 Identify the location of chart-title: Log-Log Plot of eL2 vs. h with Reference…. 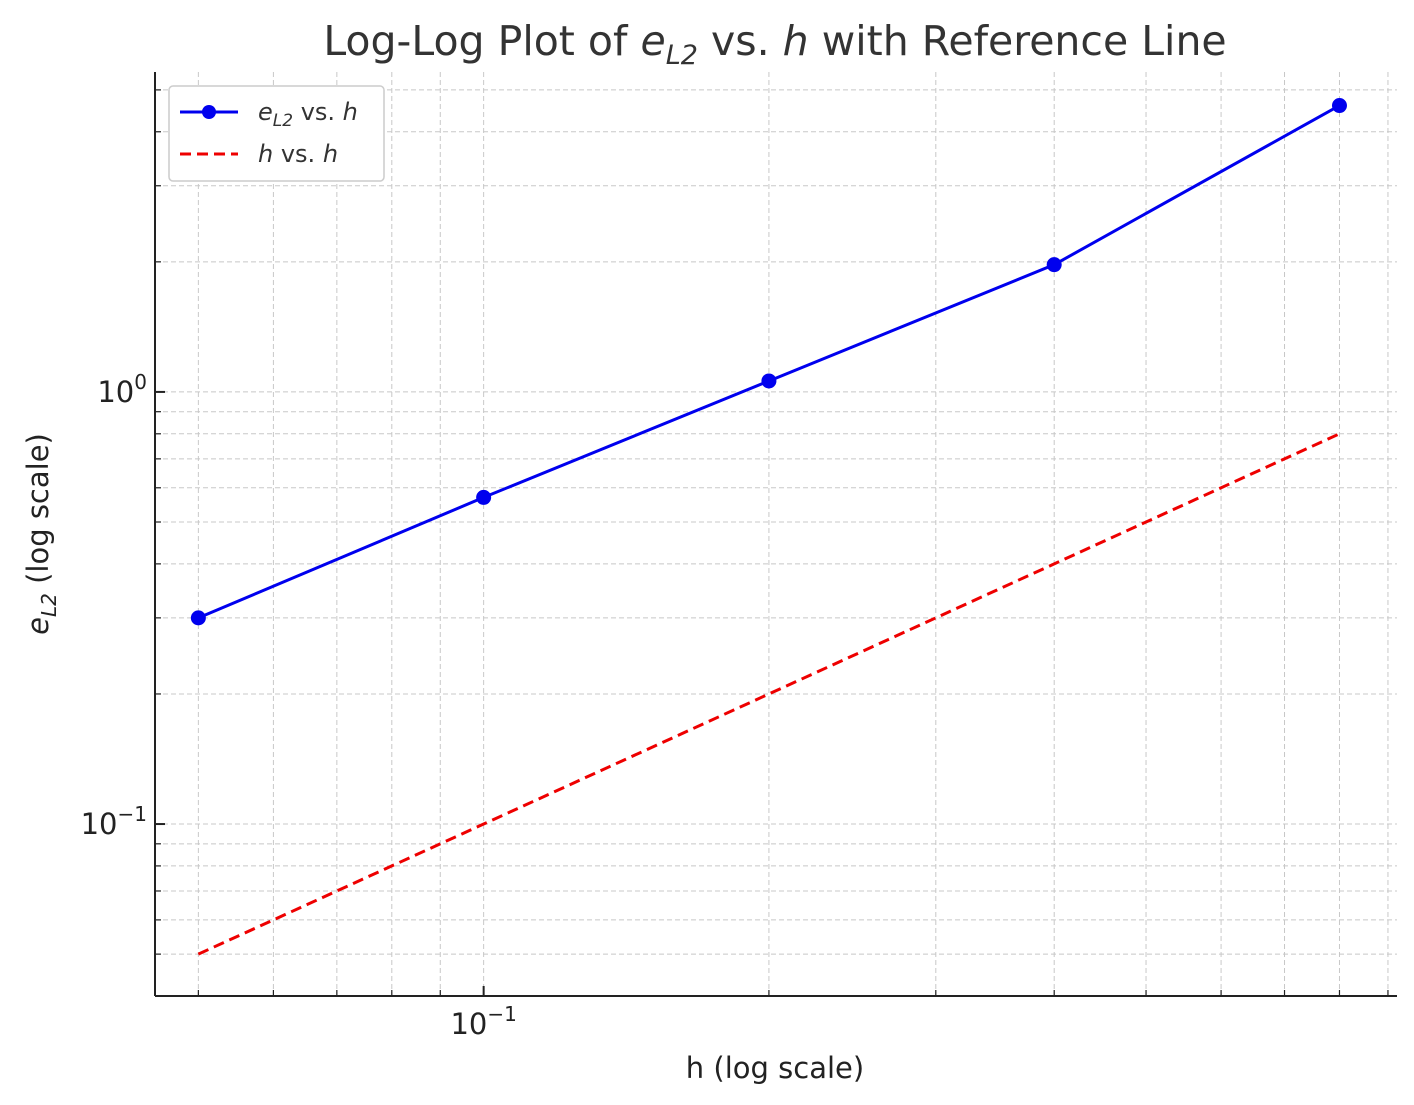
(774, 44).